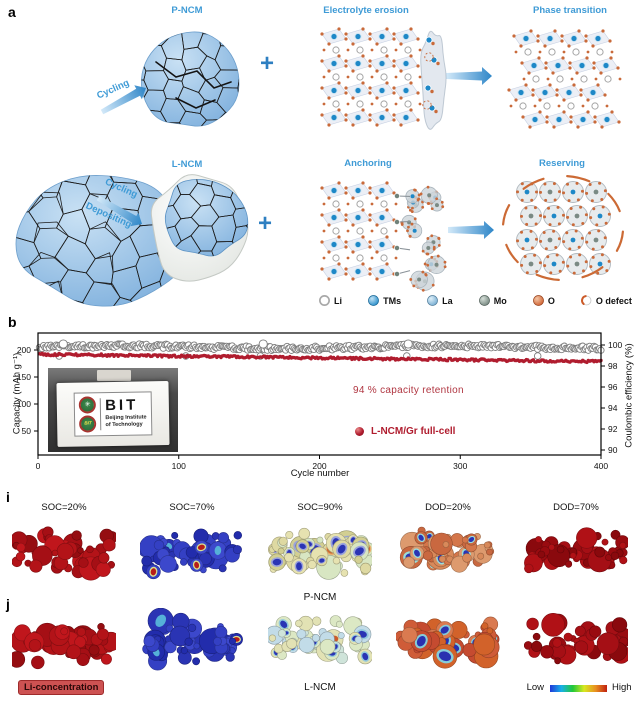 The height and width of the screenshot is (713, 640). Describe the element at coordinates (320, 553) in the screenshot. I see `li-map-pncm-soc90` at that location.